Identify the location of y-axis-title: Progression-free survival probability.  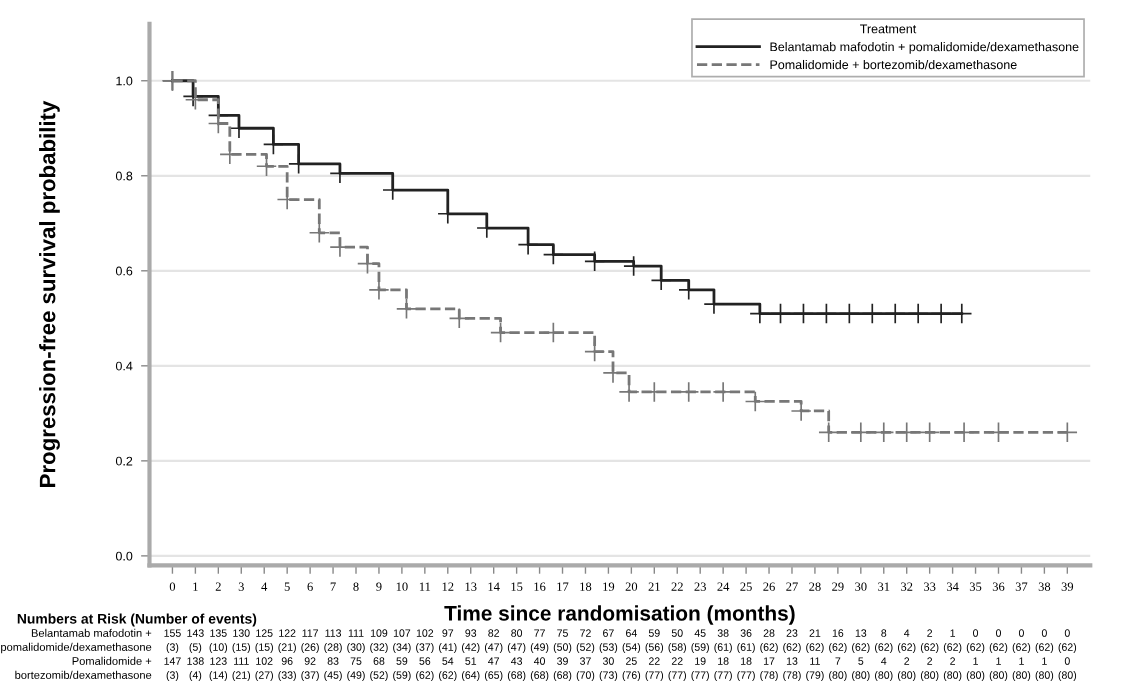
(49, 293).